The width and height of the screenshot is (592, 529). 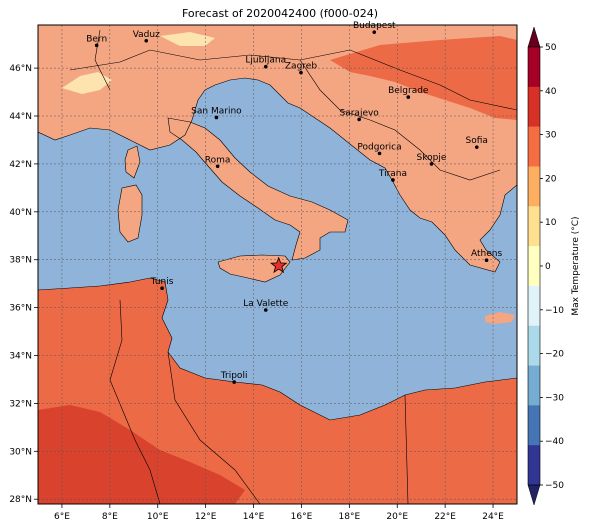 What do you see at coordinates (258, 189) in the screenshot?
I see `land-italy` at bounding box center [258, 189].